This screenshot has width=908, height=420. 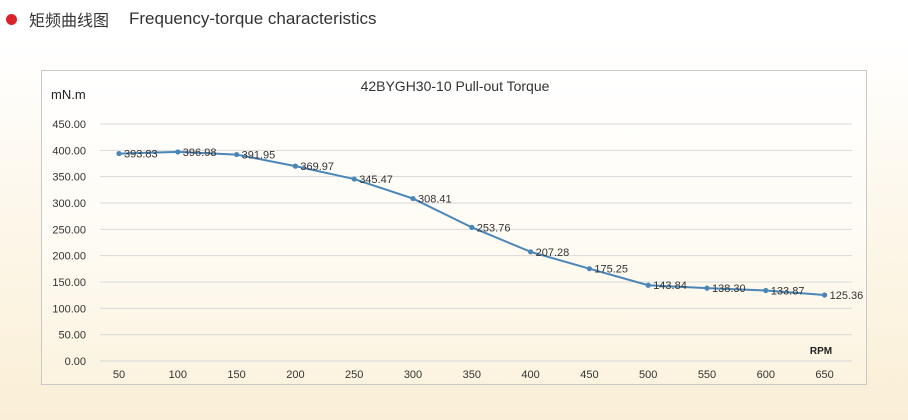 What do you see at coordinates (821, 351) in the screenshot?
I see `x-axis-unit: RPM` at bounding box center [821, 351].